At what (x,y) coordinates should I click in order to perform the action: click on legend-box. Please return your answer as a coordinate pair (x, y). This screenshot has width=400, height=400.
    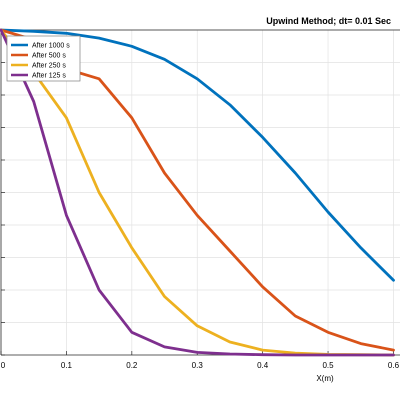
    Looking at the image, I should click on (43, 58).